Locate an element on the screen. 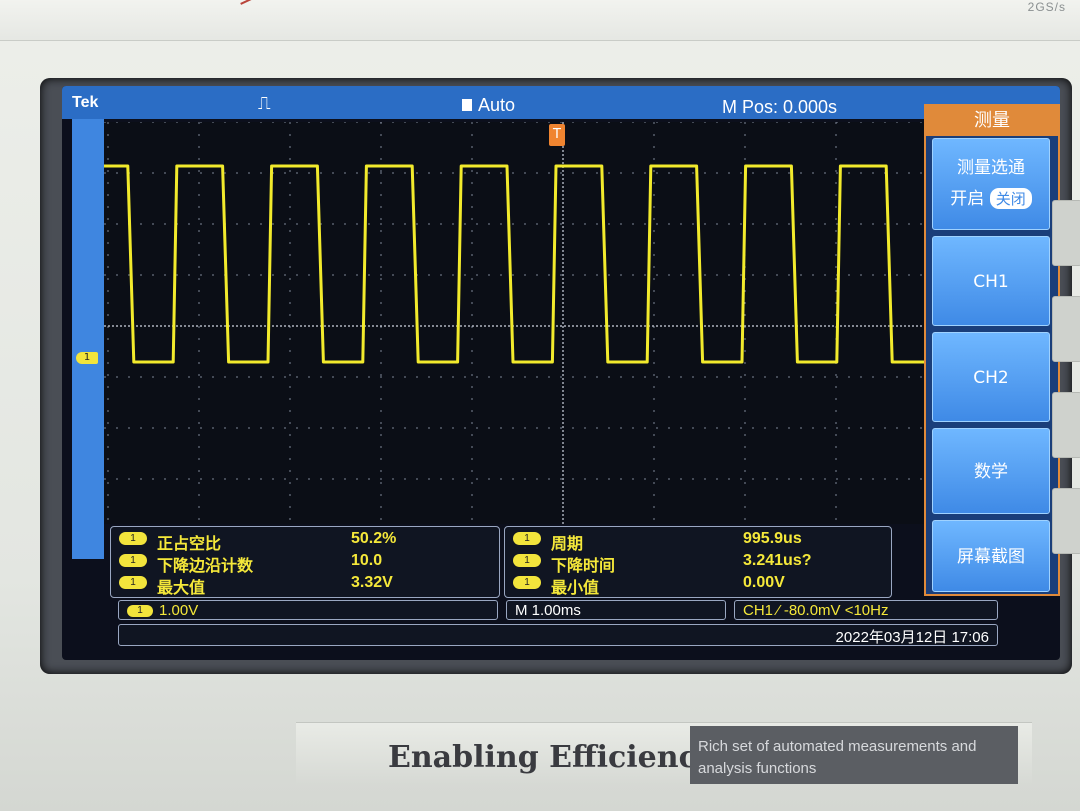  trigger-box: CH1 ⁄ -80.0mV <10Hz is located at coordinates (866, 610).